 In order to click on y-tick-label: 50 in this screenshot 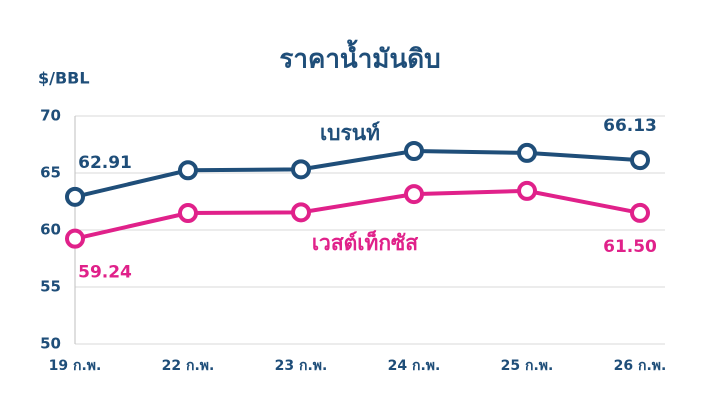, I will do `click(50, 344)`.